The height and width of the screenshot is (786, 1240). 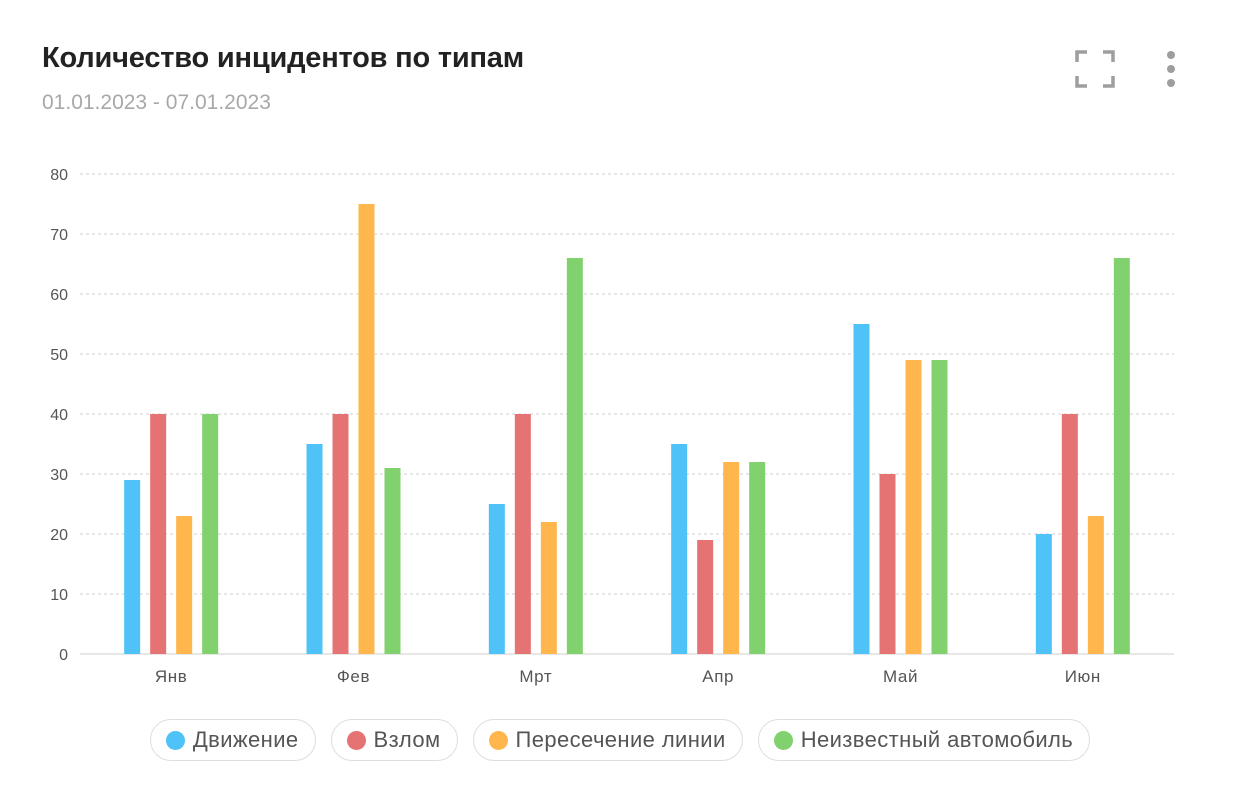 What do you see at coordinates (535, 676) in the screenshot?
I see `x-tick-label: Мрт` at bounding box center [535, 676].